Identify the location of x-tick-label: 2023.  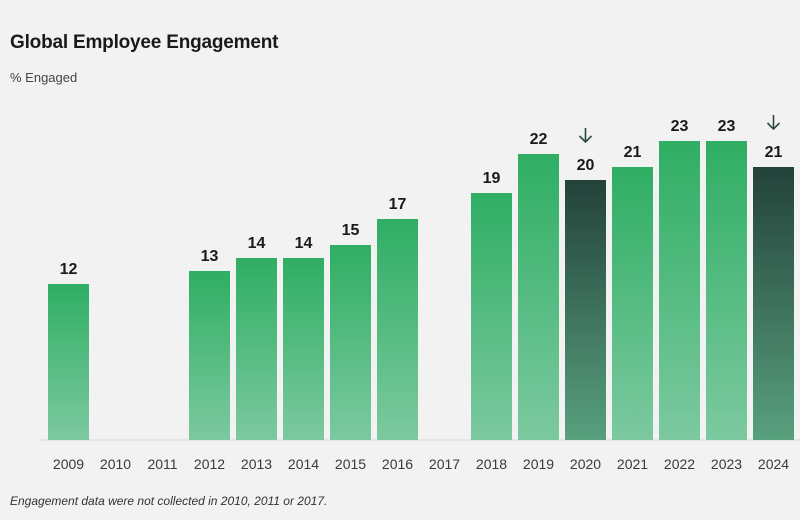
(726, 464).